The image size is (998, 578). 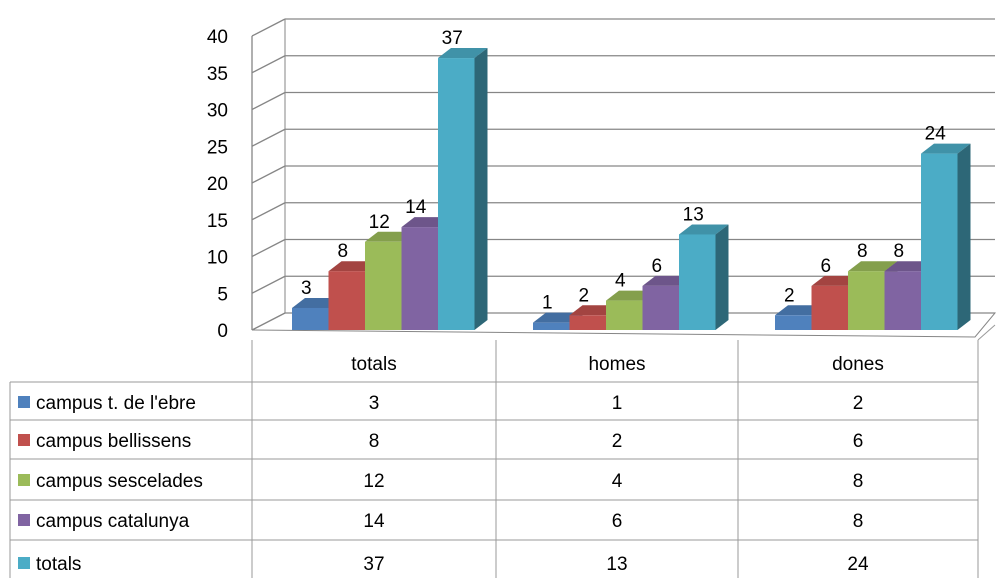 What do you see at coordinates (858, 564) in the screenshot?
I see `table-cell: 24` at bounding box center [858, 564].